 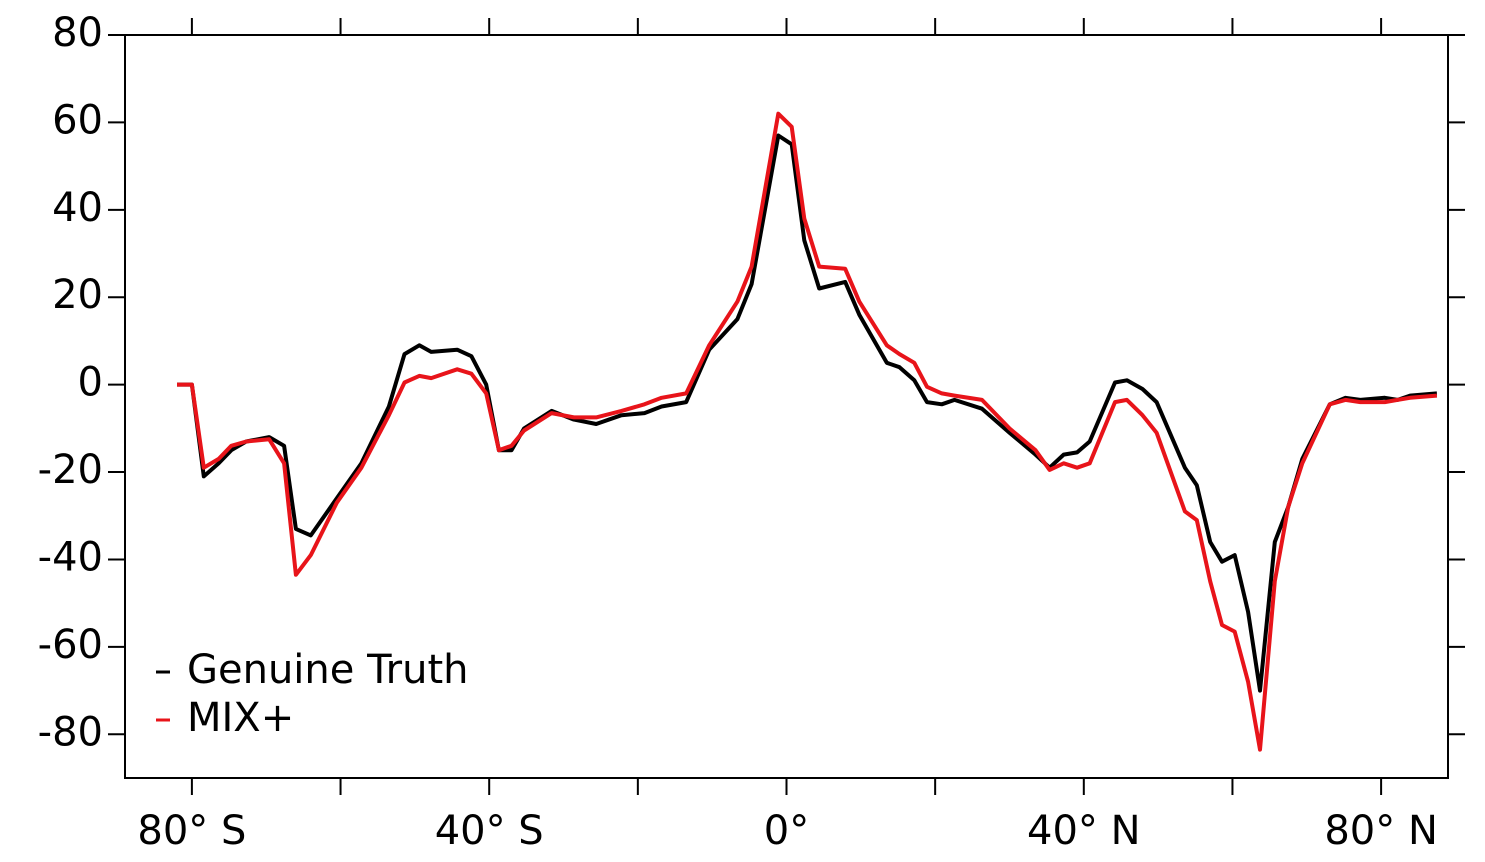 I want to click on x-tick-label: 0°, so click(x=786, y=831).